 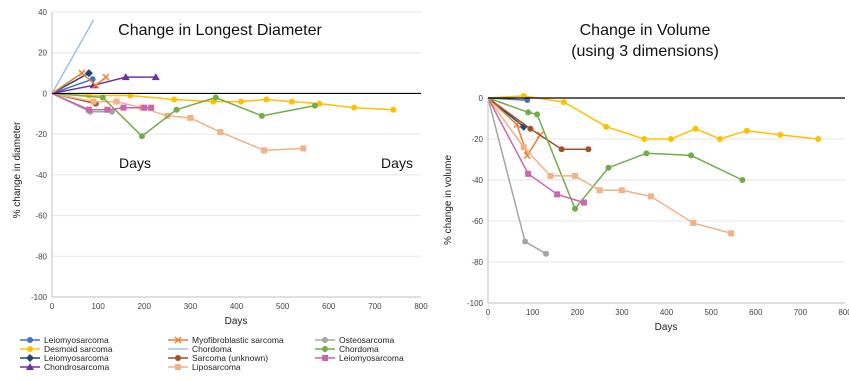 What do you see at coordinates (39, 297) in the screenshot?
I see `diameter-y-tick-label: -100` at bounding box center [39, 297].